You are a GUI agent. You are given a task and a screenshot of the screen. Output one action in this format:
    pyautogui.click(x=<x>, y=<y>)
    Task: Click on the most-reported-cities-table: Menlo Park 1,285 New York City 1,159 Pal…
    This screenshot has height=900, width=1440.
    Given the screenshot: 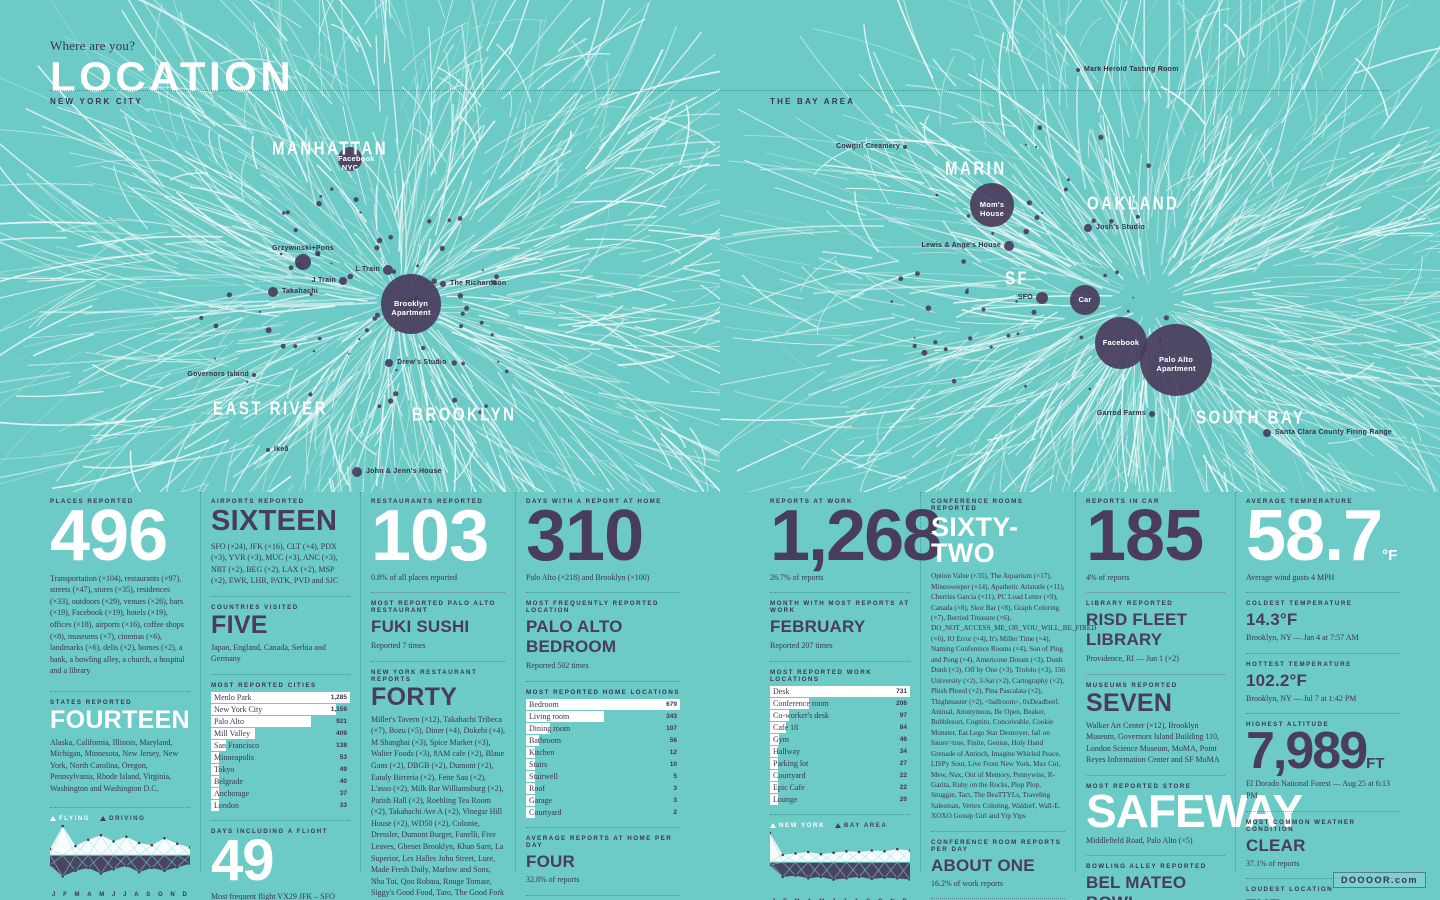 What is the action you would take?
    pyautogui.click(x=280, y=751)
    